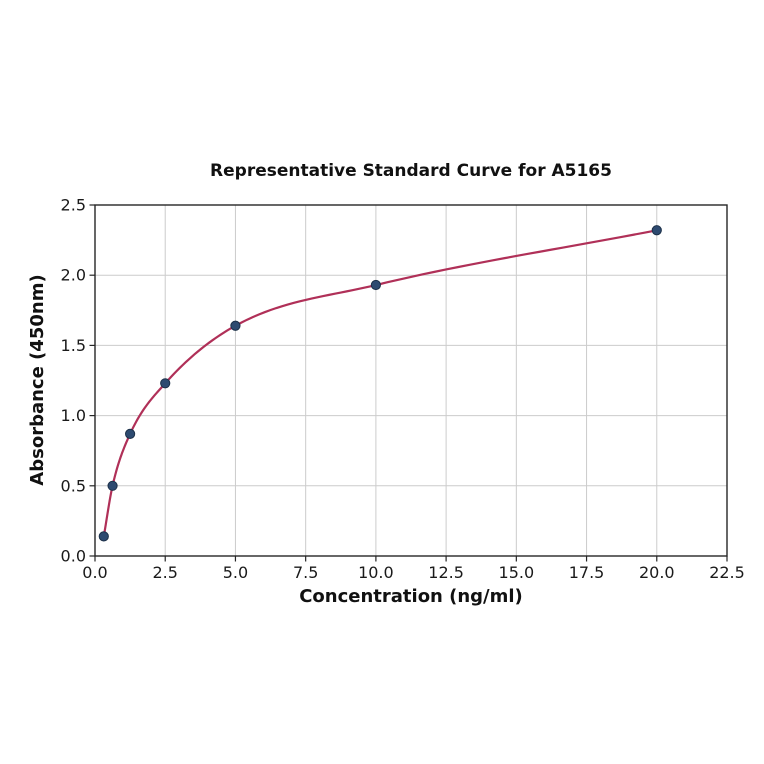  I want to click on x-axis-label: Concentration (ng/ml), so click(411, 596).